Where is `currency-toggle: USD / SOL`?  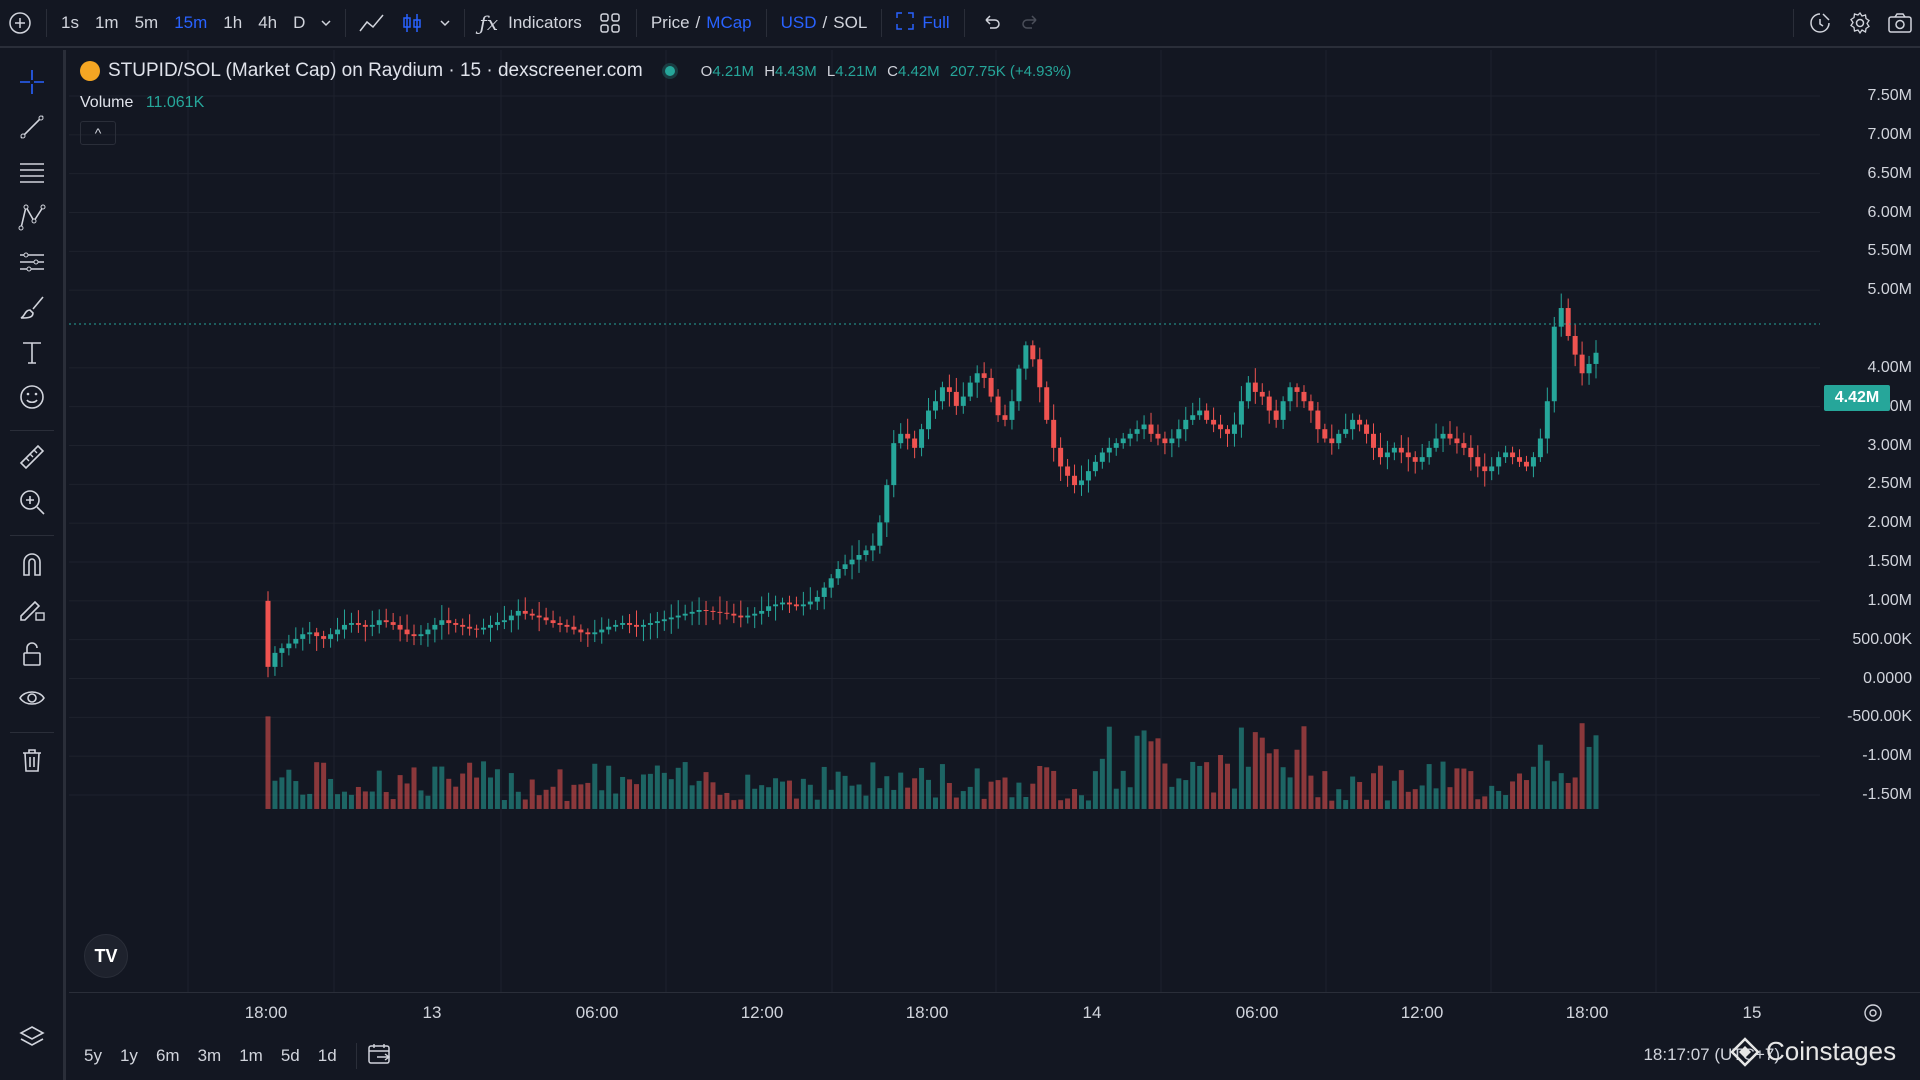
currency-toggle: USD / SOL is located at coordinates (824, 23).